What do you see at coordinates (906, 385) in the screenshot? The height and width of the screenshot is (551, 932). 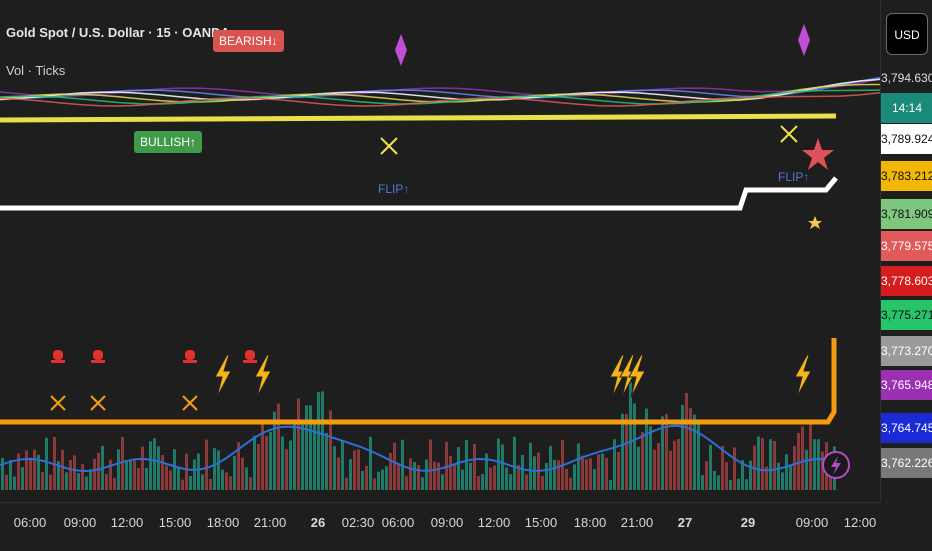 I see `price-label: 3,765.948` at bounding box center [906, 385].